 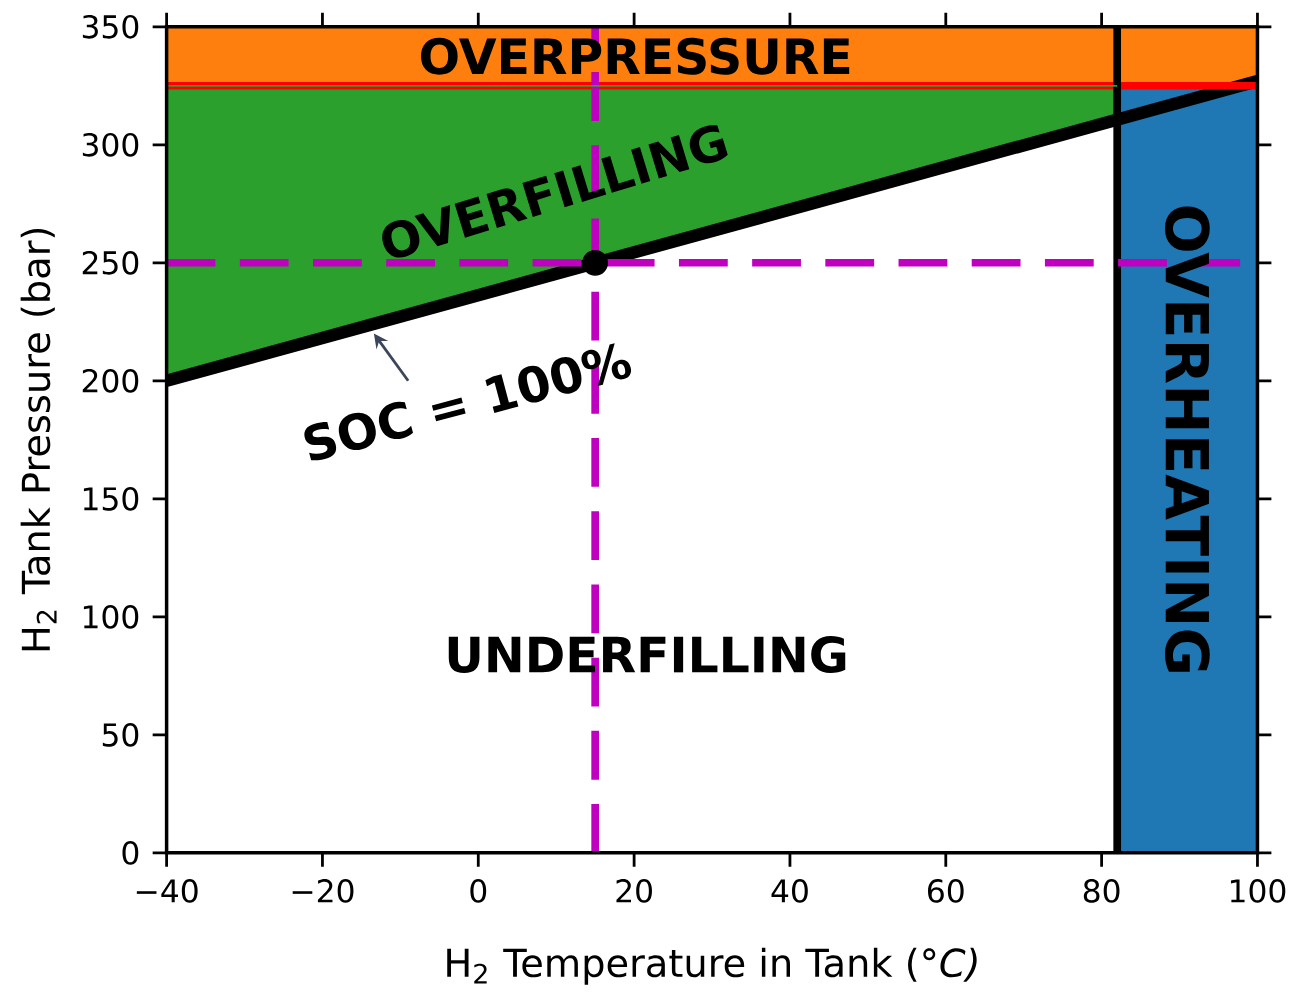 I want to click on y-tick-label: 300, so click(x=110, y=144).